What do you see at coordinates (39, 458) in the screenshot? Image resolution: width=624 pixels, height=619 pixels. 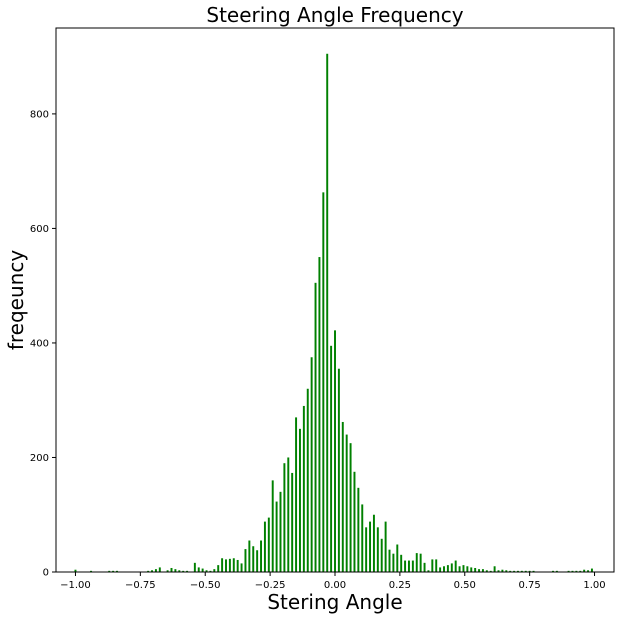 I see `y-tick-label: 200` at bounding box center [39, 458].